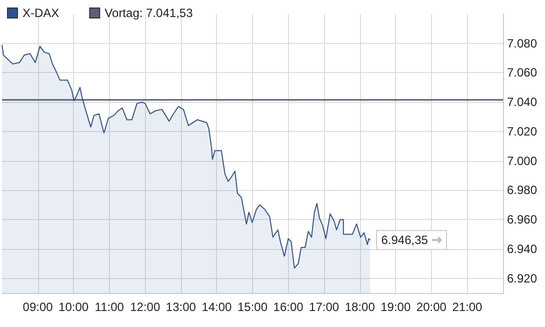 Image resolution: width=545 pixels, height=327 pixels. I want to click on x-tick-label: 16:00, so click(288, 307).